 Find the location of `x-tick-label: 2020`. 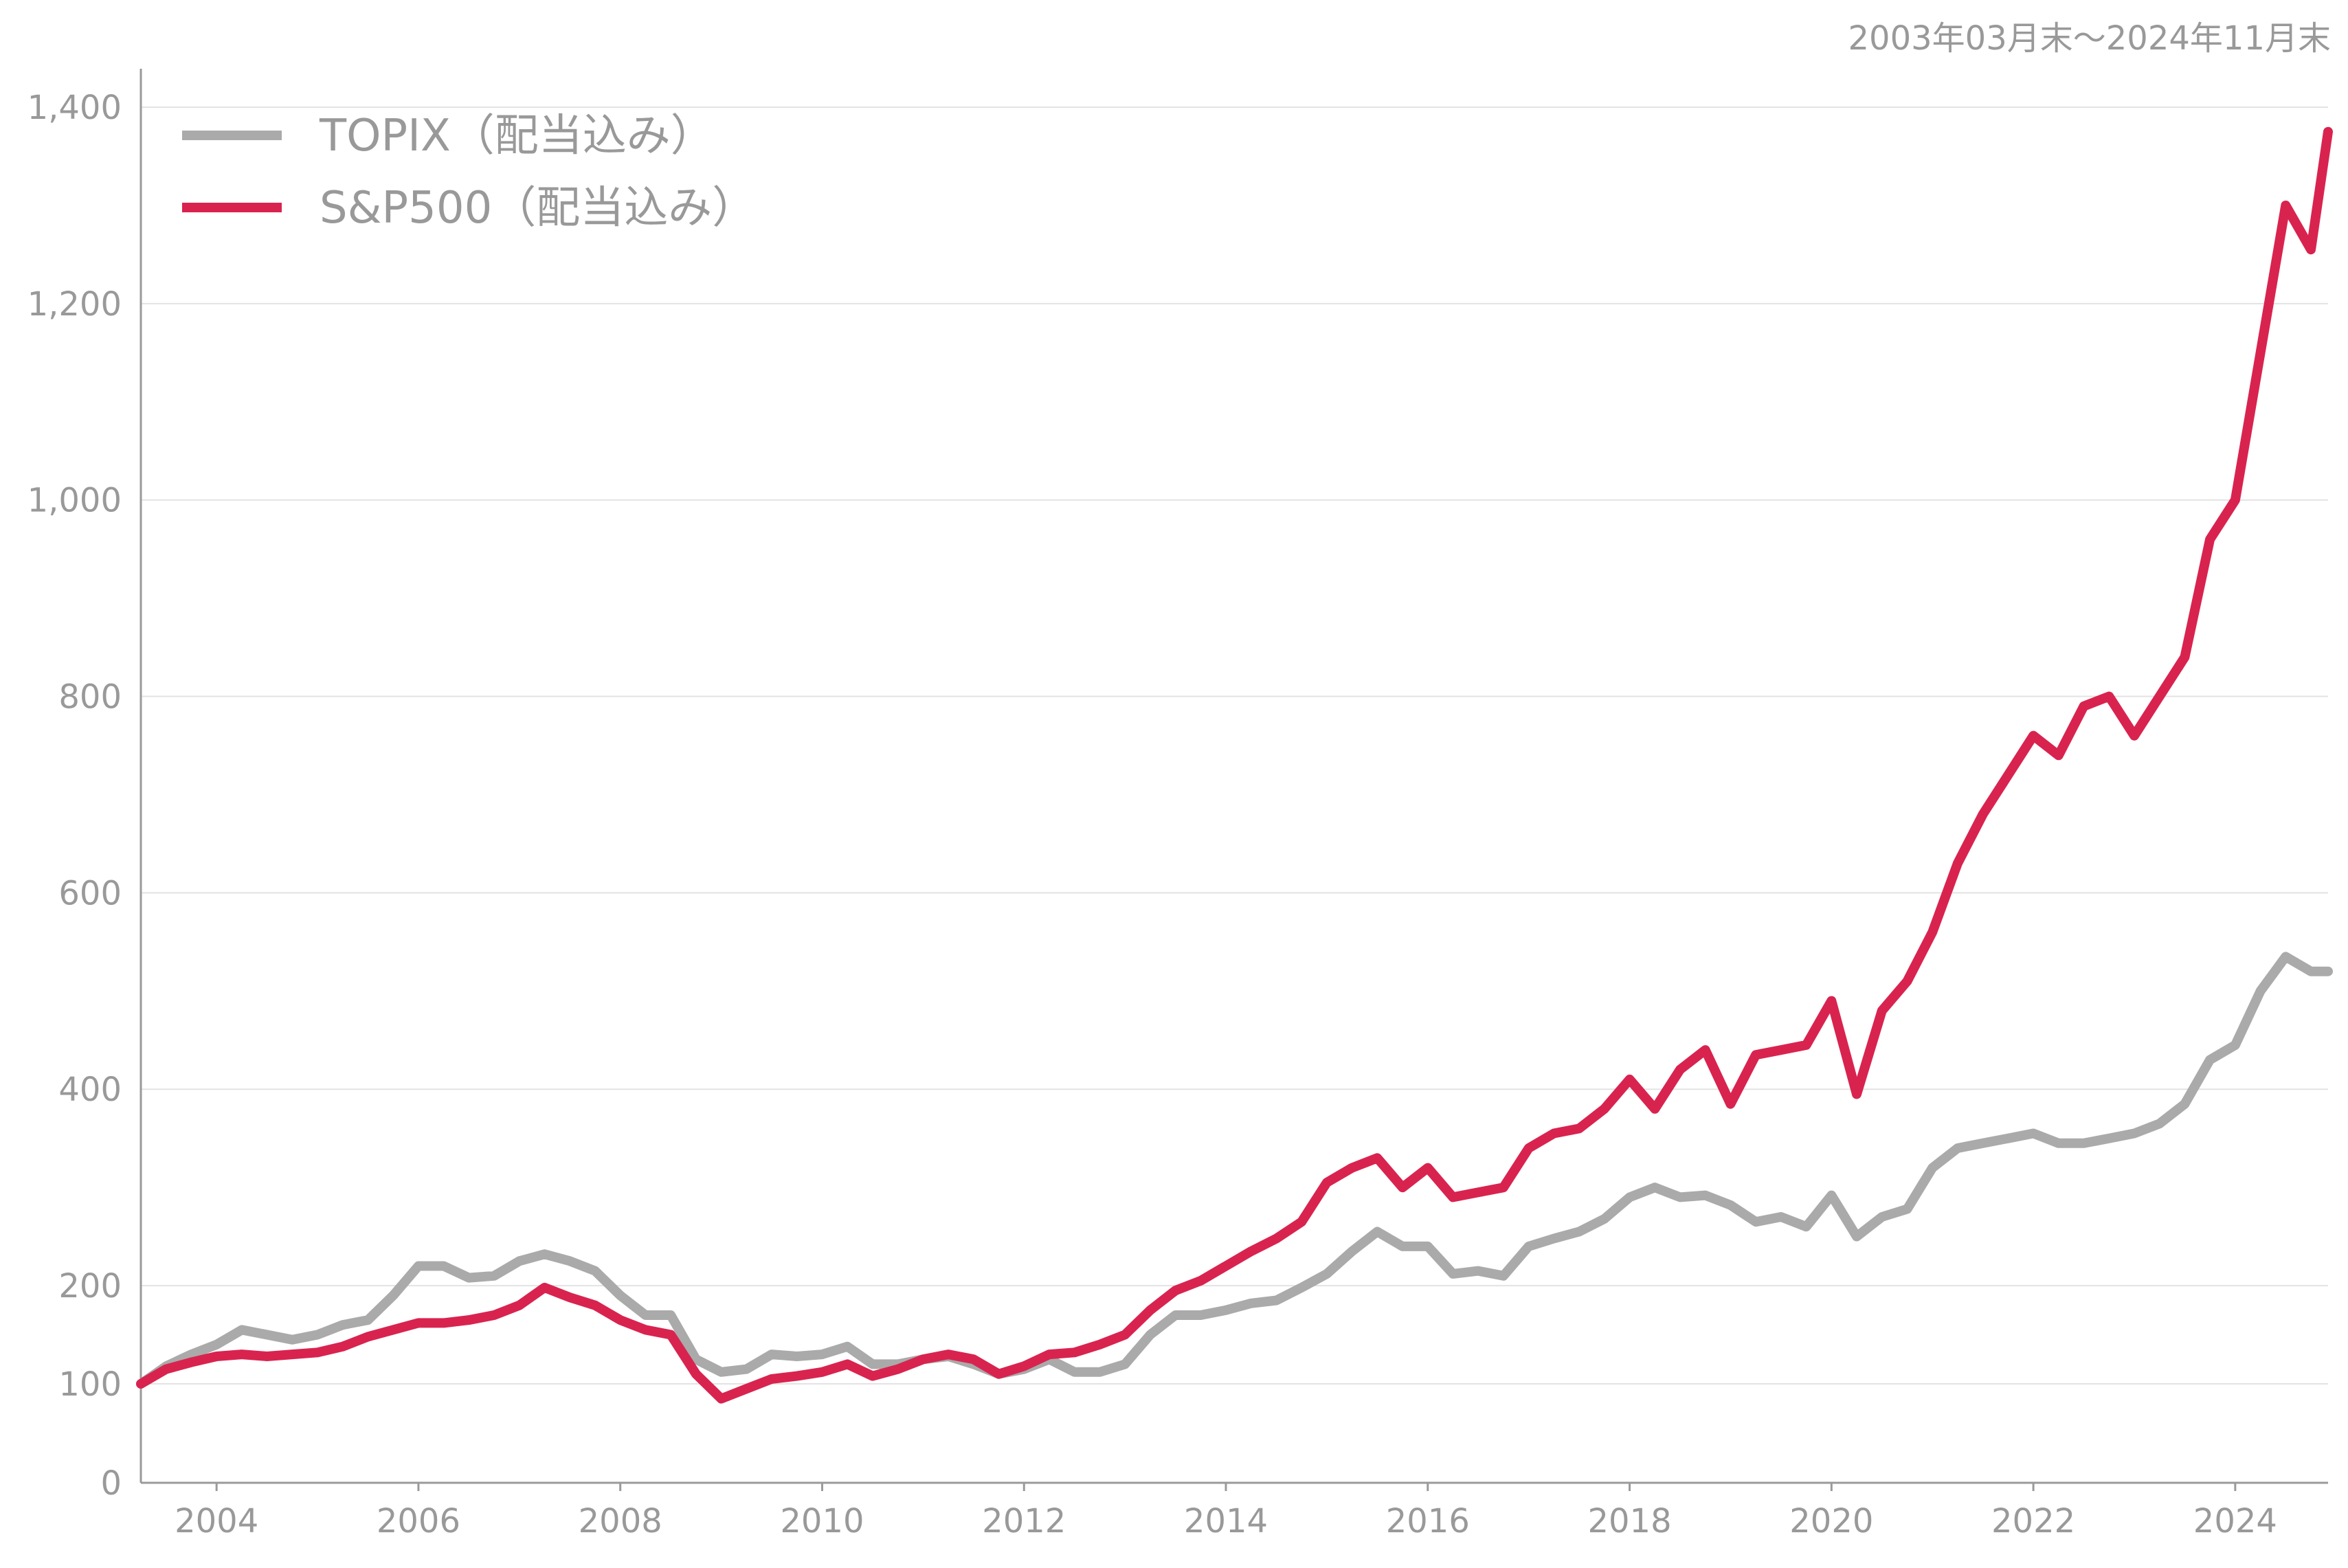

x-tick-label: 2020 is located at coordinates (1831, 1521).